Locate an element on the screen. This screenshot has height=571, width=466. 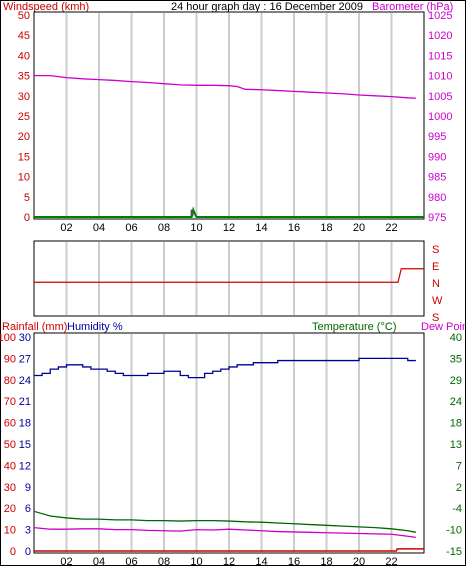
rainfall-line is located at coordinates (229, 550).